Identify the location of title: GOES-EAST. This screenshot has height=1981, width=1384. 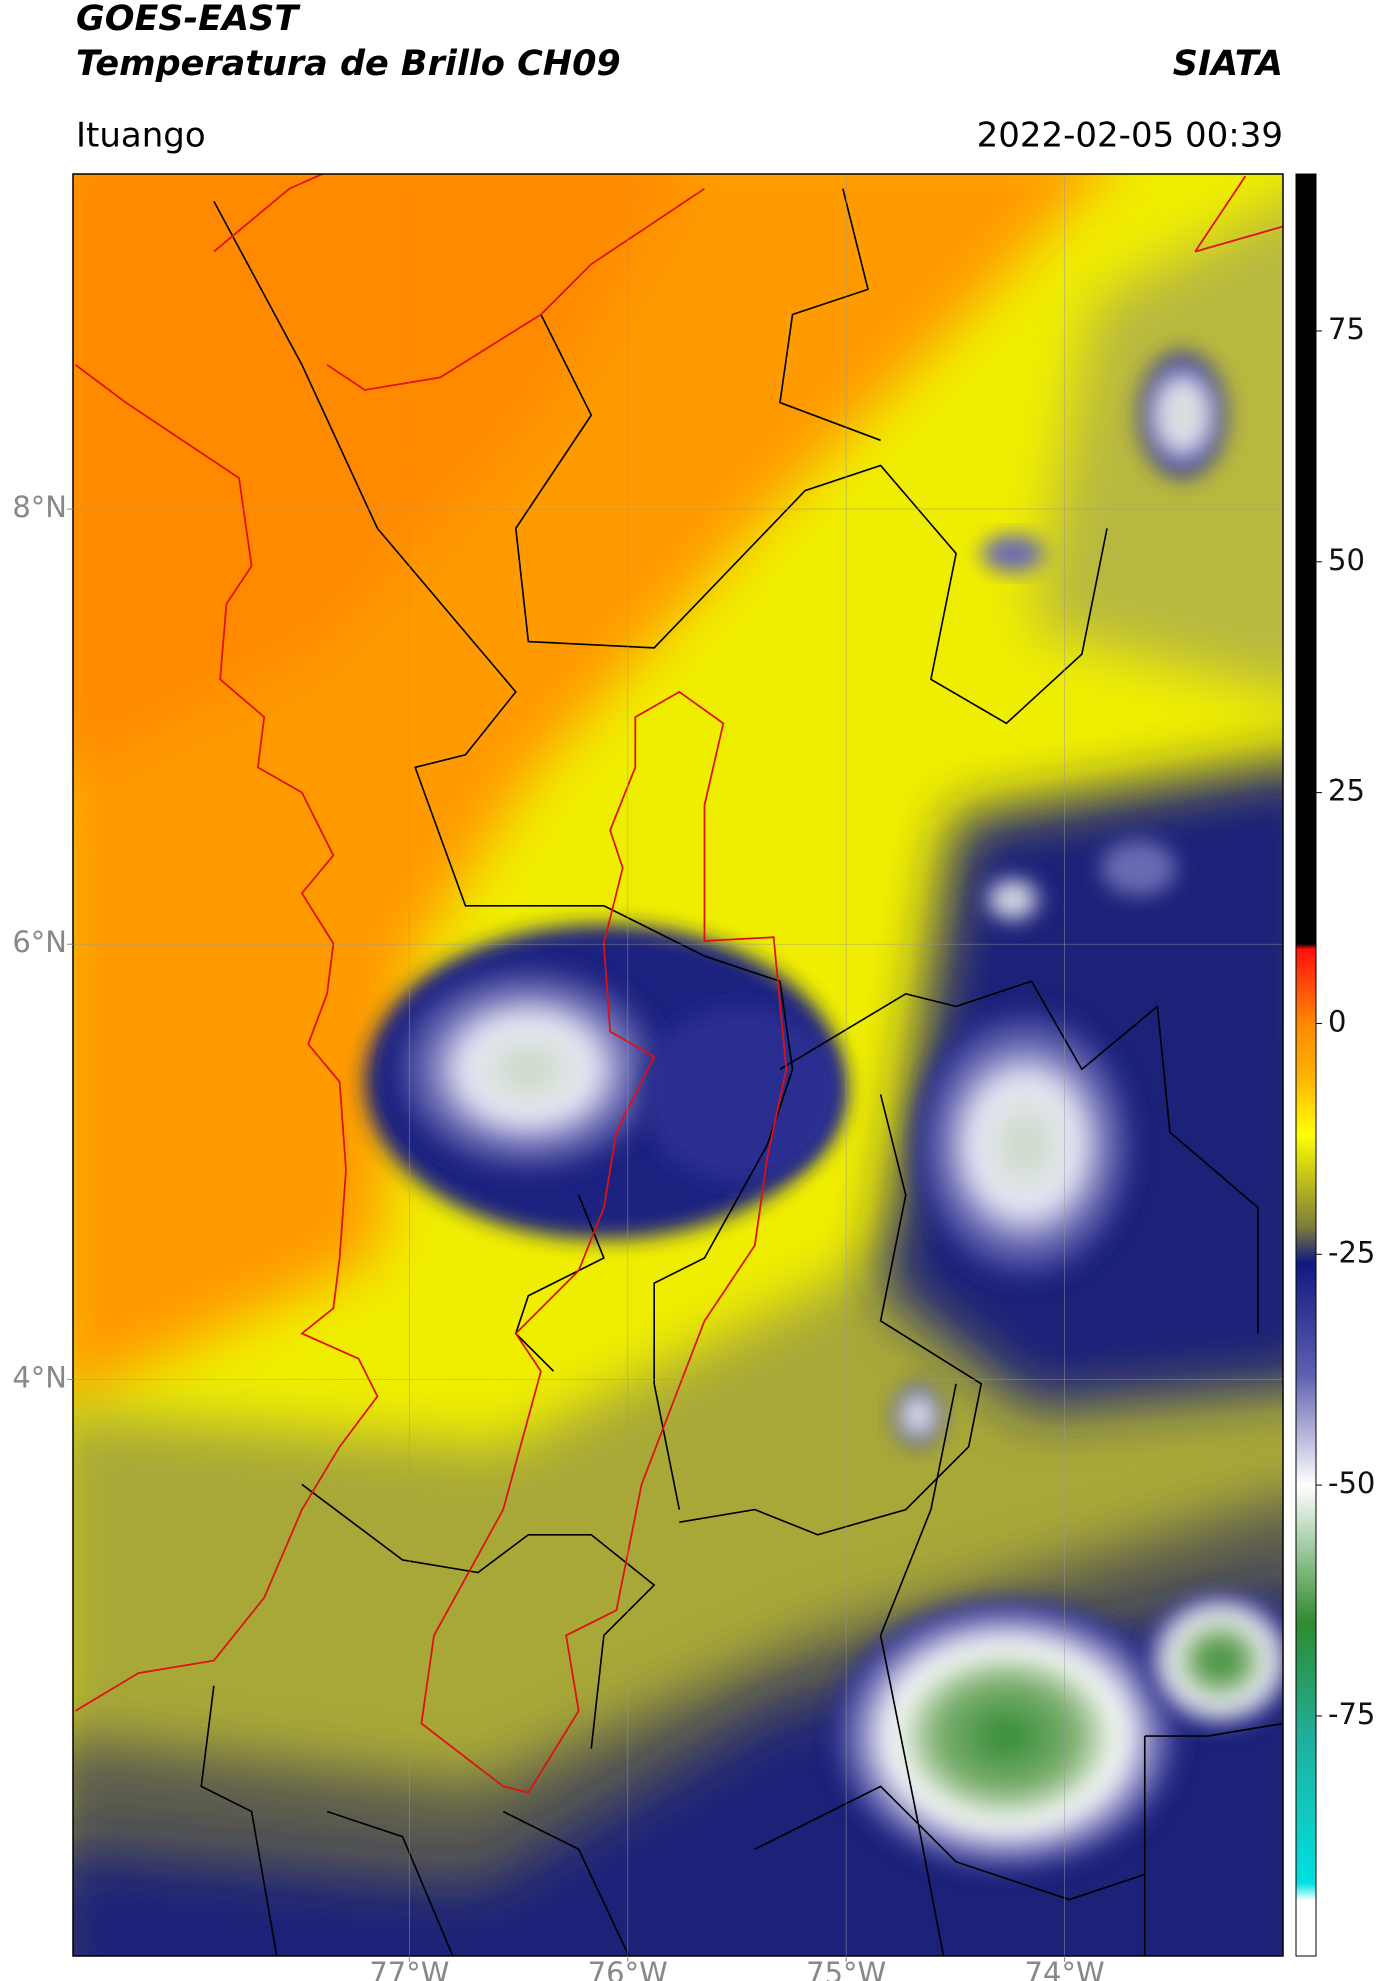
(188, 19).